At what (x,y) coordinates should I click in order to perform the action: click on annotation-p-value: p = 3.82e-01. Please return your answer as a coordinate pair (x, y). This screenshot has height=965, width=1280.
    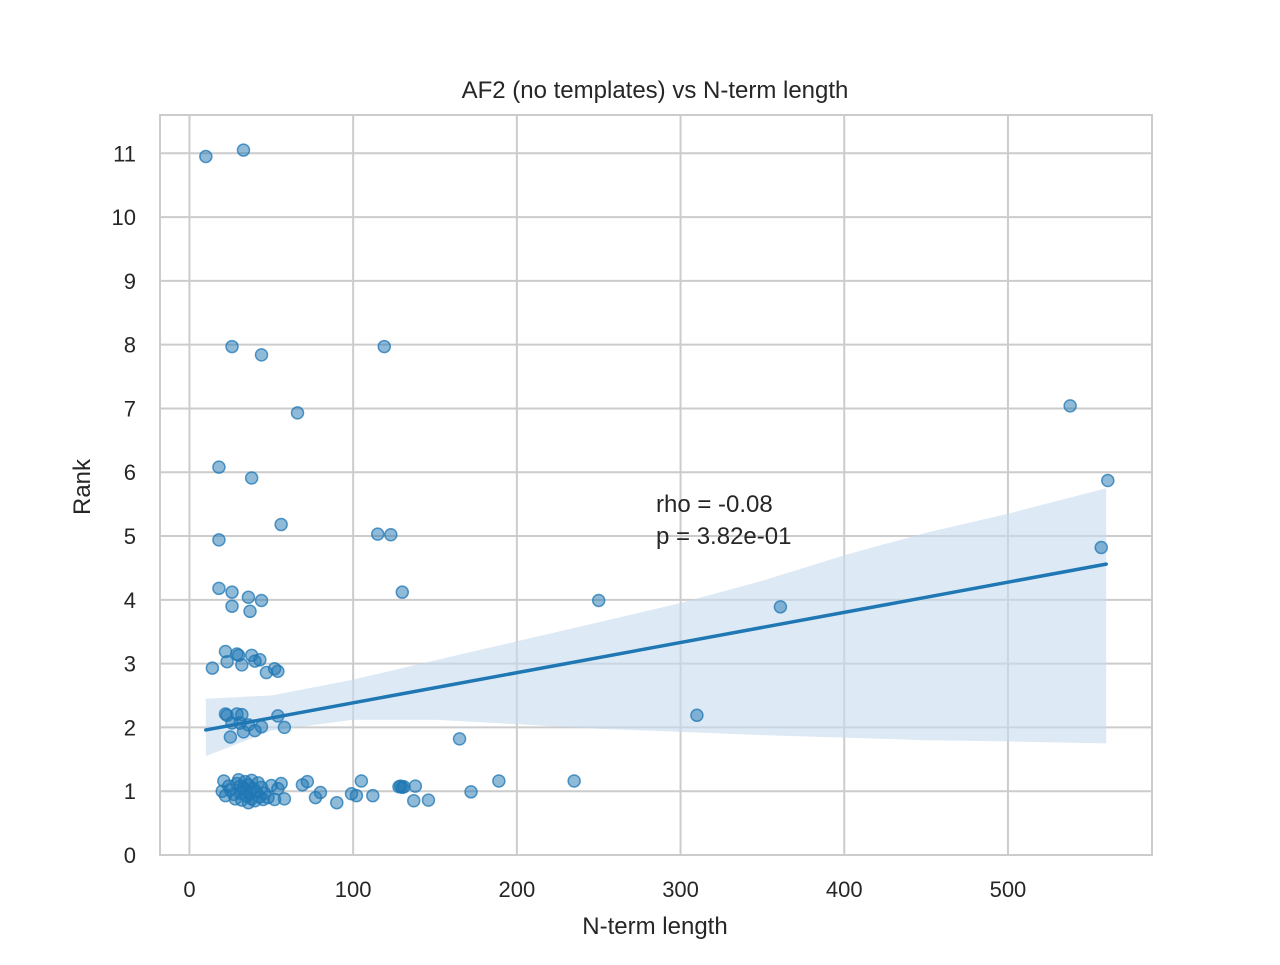
    Looking at the image, I should click on (723, 536).